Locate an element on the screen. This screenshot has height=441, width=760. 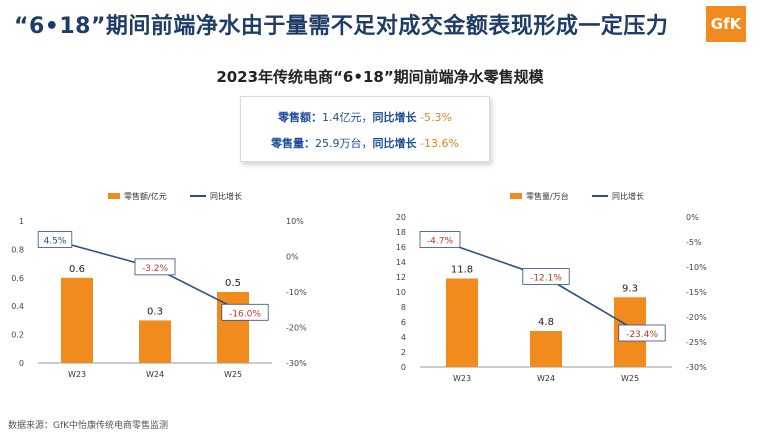
page-title: “6•18”期间前端净水由于量需不足对成交金额表现形成一定压力 is located at coordinates (341, 26).